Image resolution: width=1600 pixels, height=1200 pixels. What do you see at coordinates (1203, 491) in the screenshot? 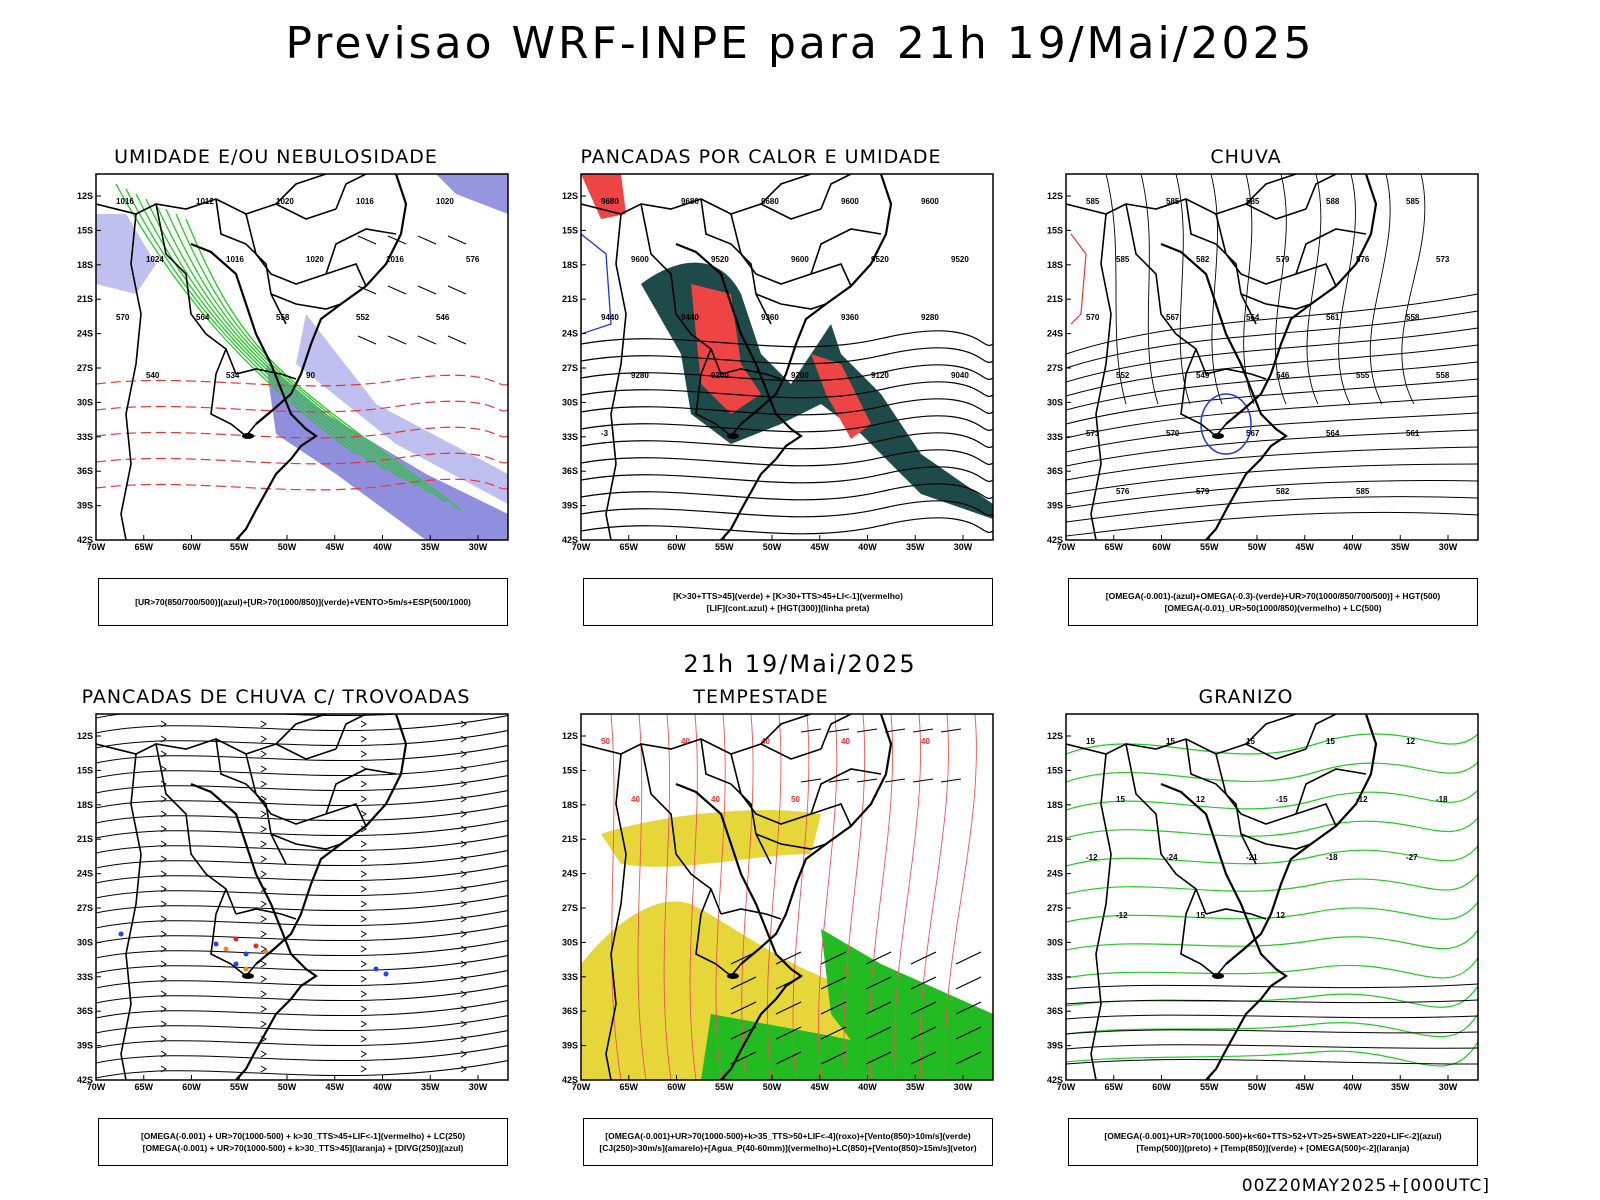
I see `contour-label: 579` at bounding box center [1203, 491].